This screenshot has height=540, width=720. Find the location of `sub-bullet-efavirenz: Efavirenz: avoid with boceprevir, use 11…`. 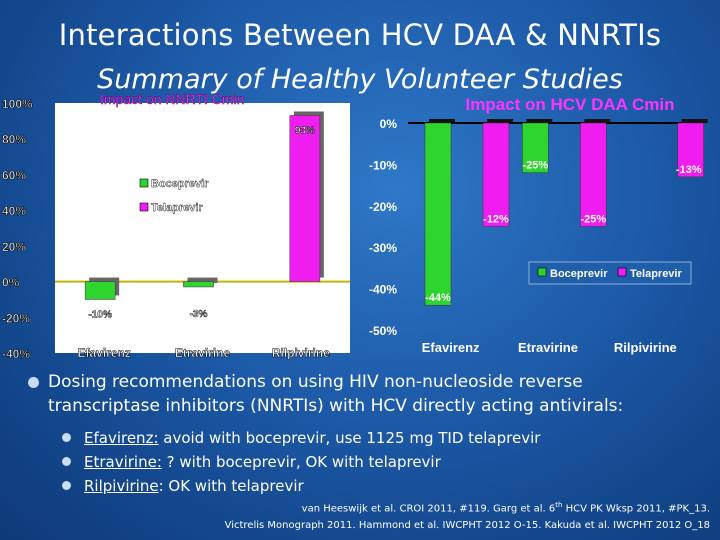

sub-bullet-efavirenz: Efavirenz: avoid with boceprevir, use 11… is located at coordinates (301, 438).